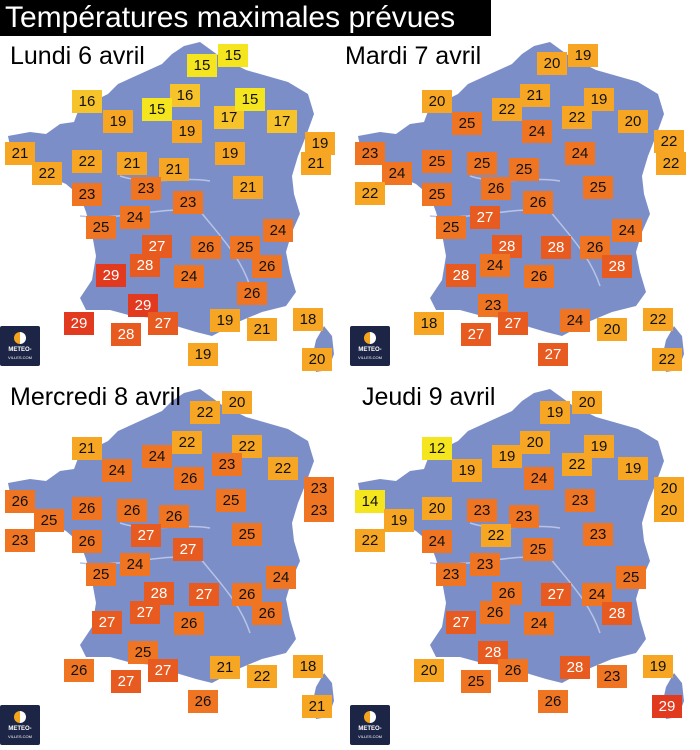 Image resolution: width=700 pixels, height=750 pixels. What do you see at coordinates (245, 18) in the screenshot?
I see `page-title: Températures maximales prévues` at bounding box center [245, 18].